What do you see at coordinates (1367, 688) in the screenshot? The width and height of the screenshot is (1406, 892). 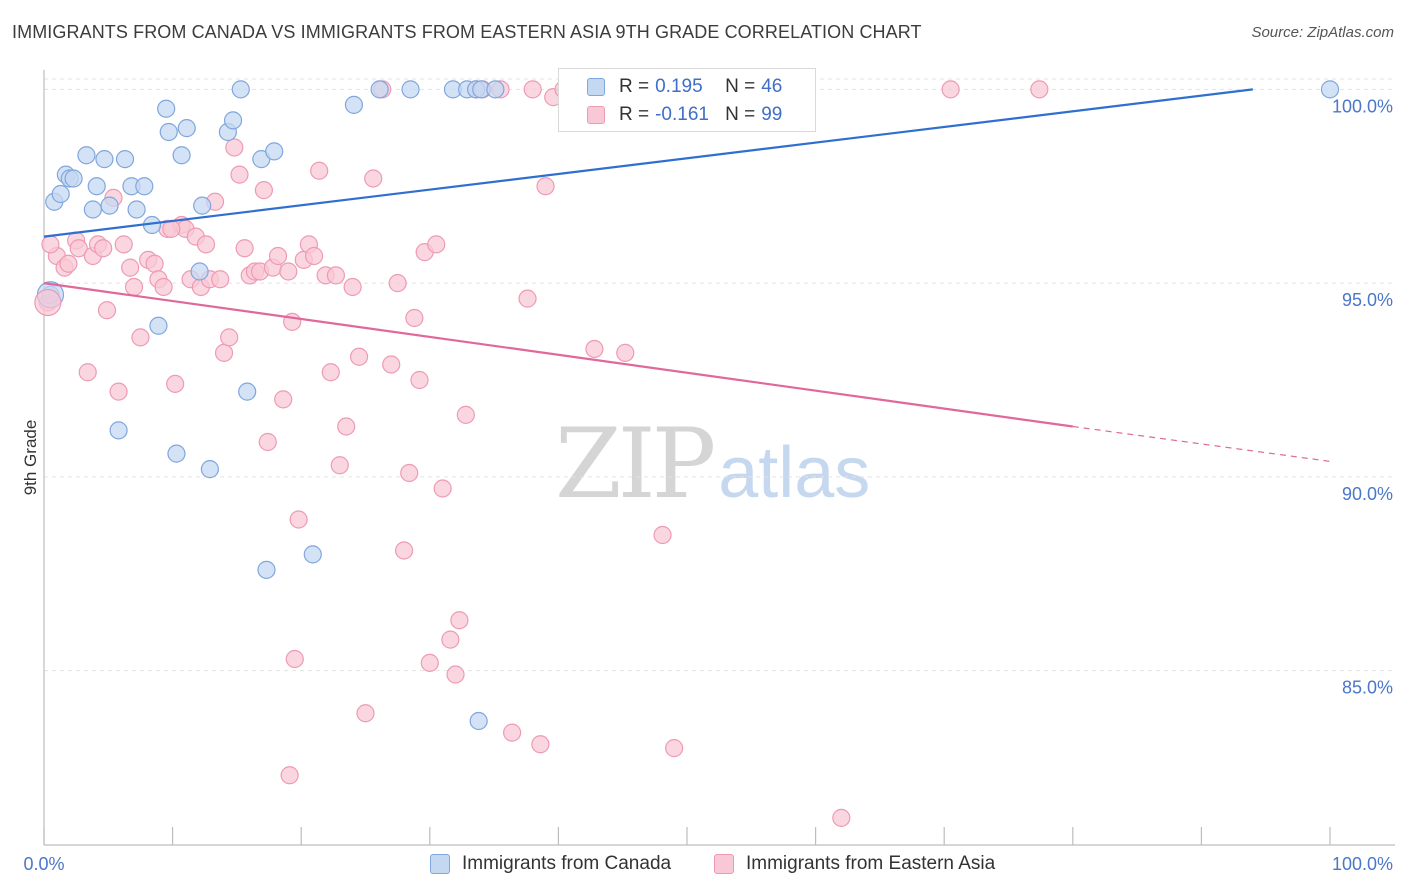 I see `y-tick-label: 85.0%` at bounding box center [1367, 688].